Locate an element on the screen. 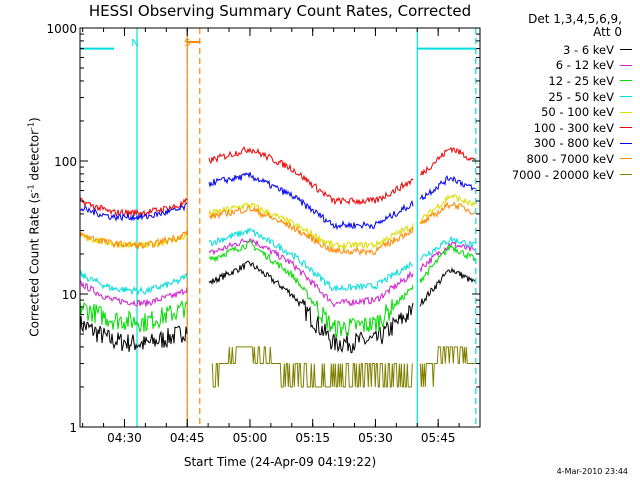 The image size is (640, 480). legend-label: 12 - 25 keV is located at coordinates (581, 80).